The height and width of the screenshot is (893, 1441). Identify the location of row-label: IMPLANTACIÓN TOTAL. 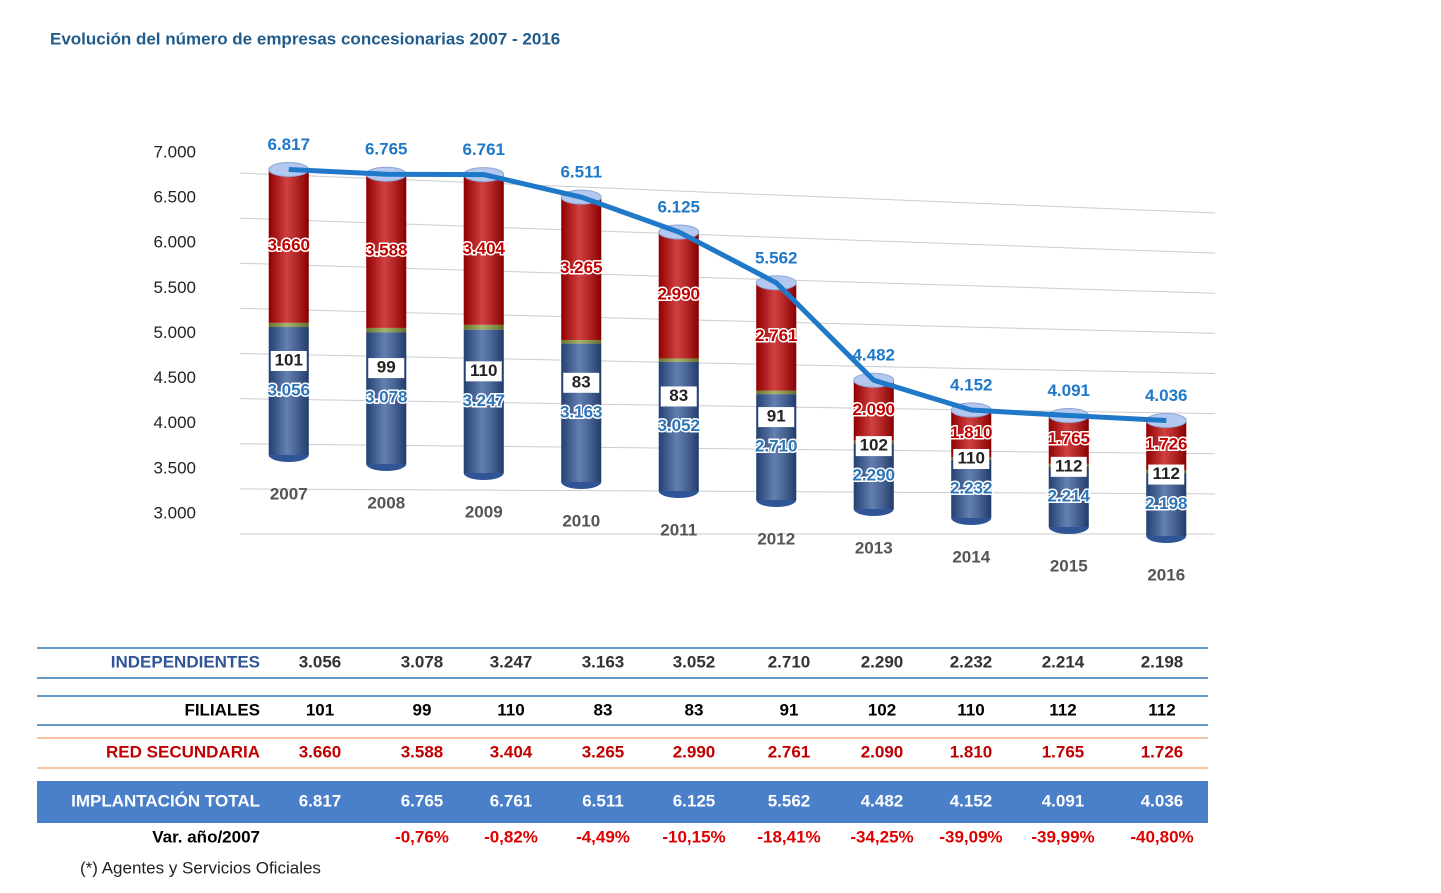
(165, 800).